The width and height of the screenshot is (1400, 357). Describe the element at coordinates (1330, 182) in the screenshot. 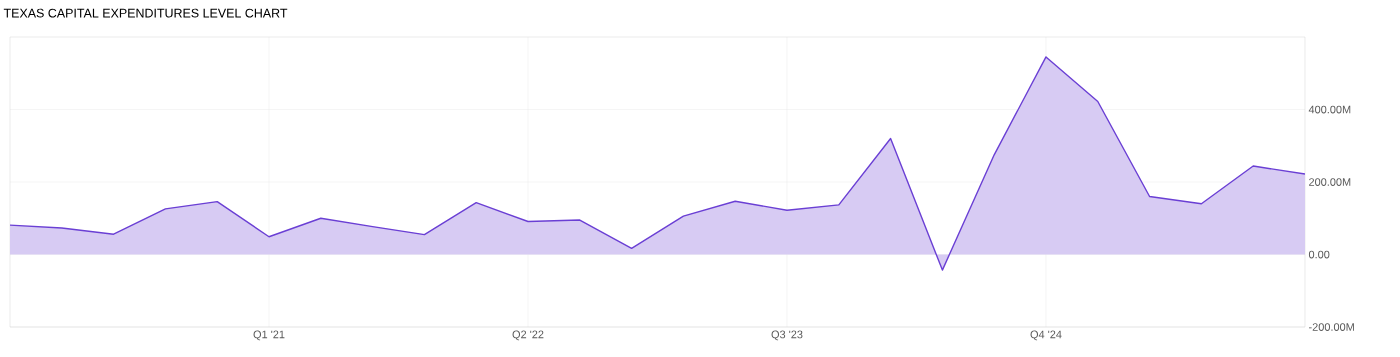

I see `y-tick-label: 200.00M` at that location.